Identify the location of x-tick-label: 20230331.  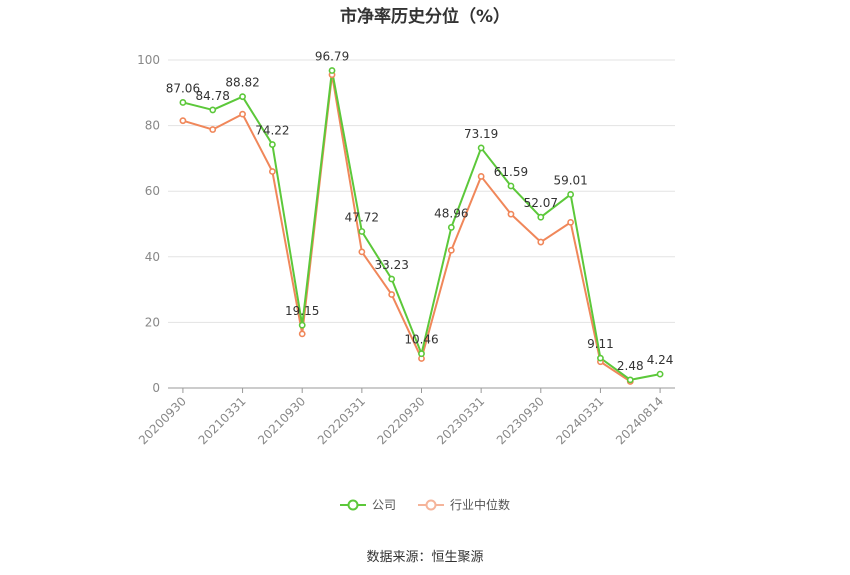
(460, 420).